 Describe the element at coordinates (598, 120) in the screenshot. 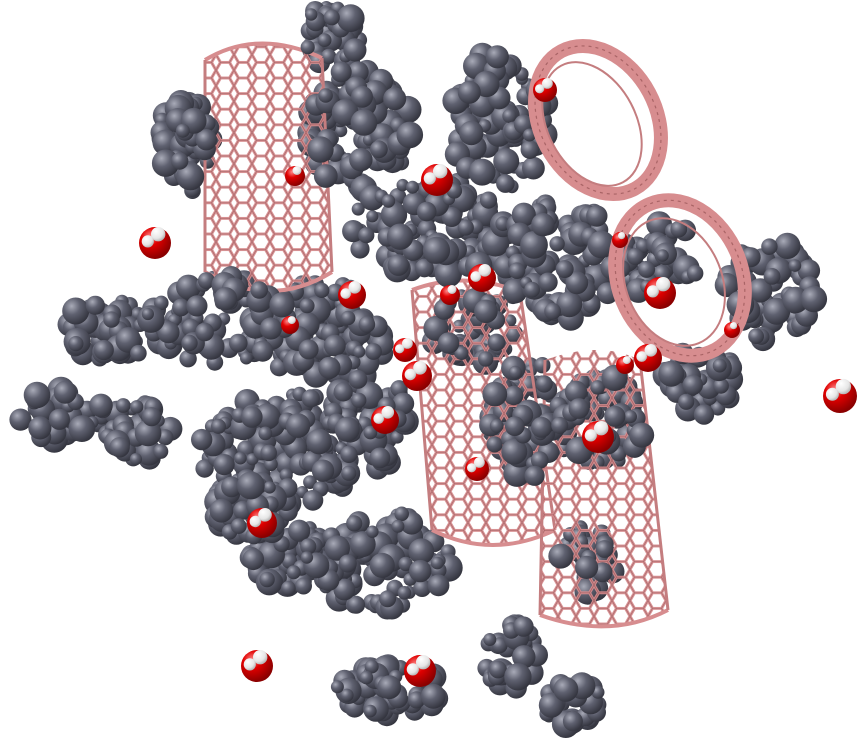

I see `carbon-nanotube-ring-top-right` at that location.